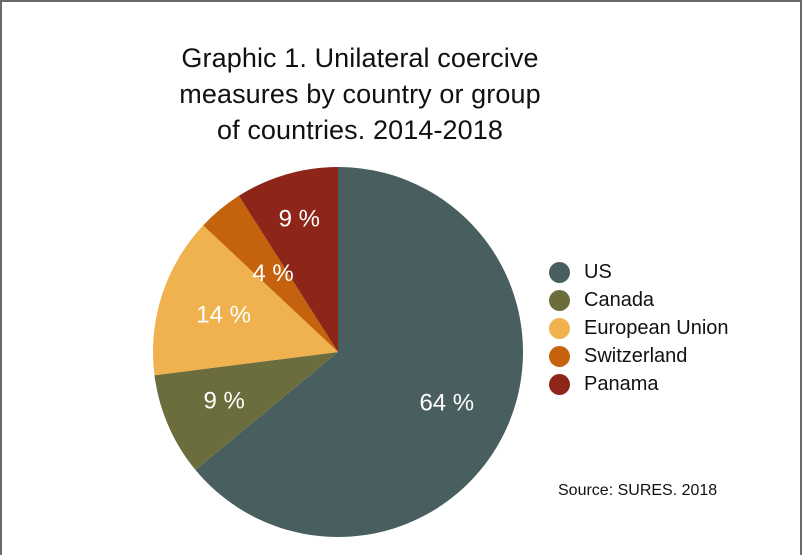  I want to click on source-note: Source: SURES. 2018, so click(638, 490).